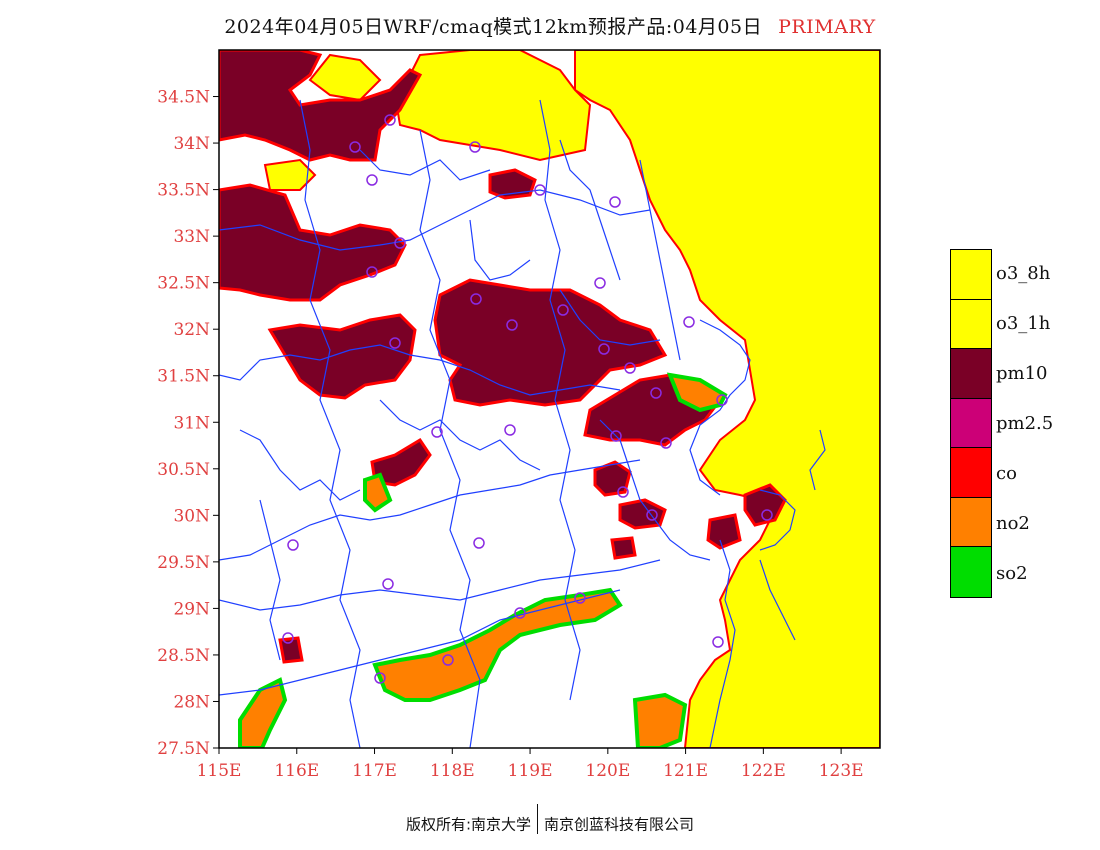  Describe the element at coordinates (321, 106) in the screenshot. I see `region-pm10-northwest` at that location.